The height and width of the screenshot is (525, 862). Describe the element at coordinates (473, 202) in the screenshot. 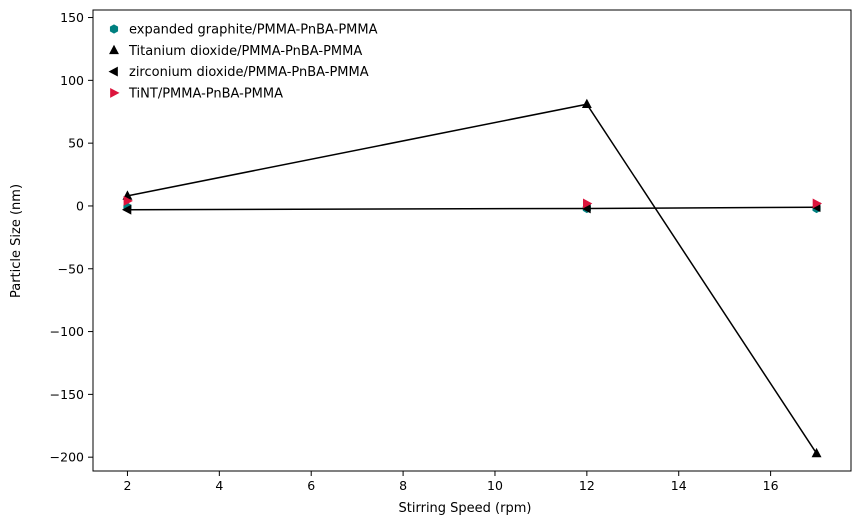

I see `series-tint-pmma-pnba-pmma` at that location.